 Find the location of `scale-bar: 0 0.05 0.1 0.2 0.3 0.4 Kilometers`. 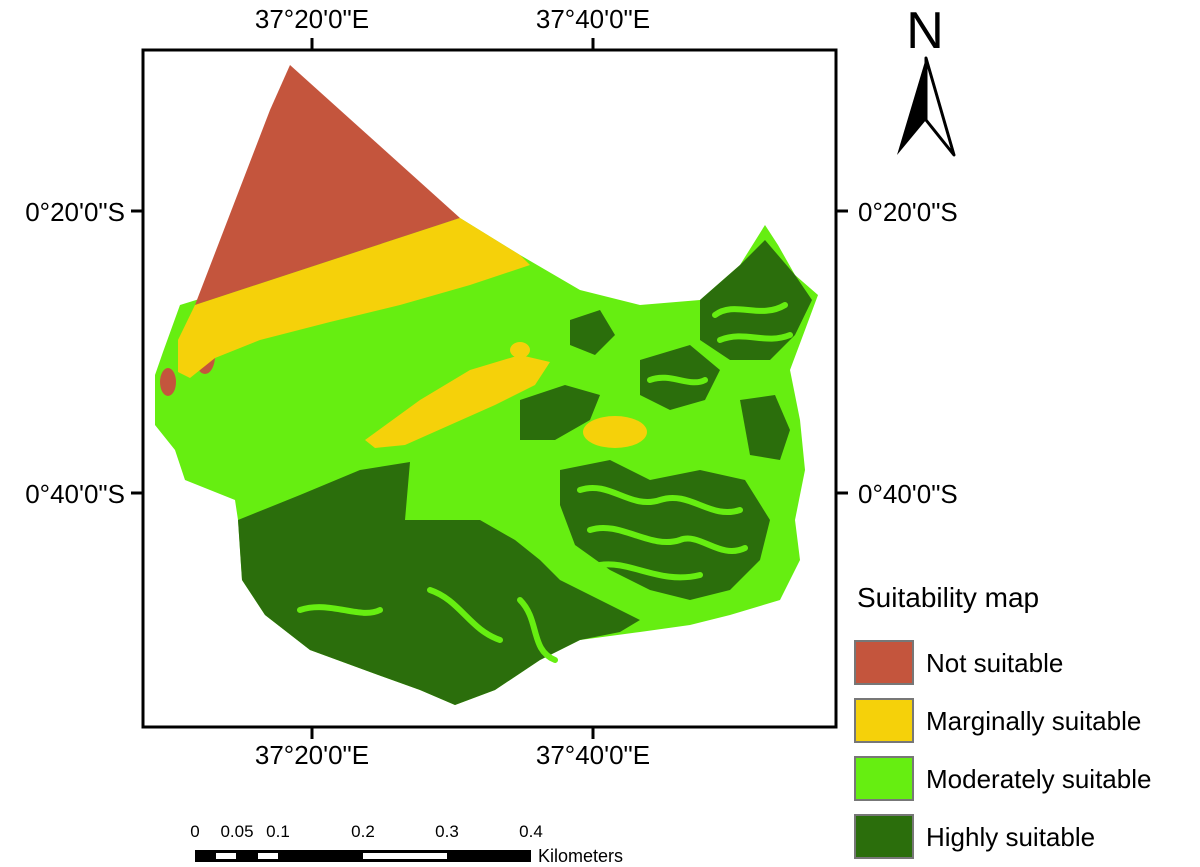

scale-bar: 0 0.05 0.1 0.2 0.3 0.4 Kilometers is located at coordinates (406, 844).